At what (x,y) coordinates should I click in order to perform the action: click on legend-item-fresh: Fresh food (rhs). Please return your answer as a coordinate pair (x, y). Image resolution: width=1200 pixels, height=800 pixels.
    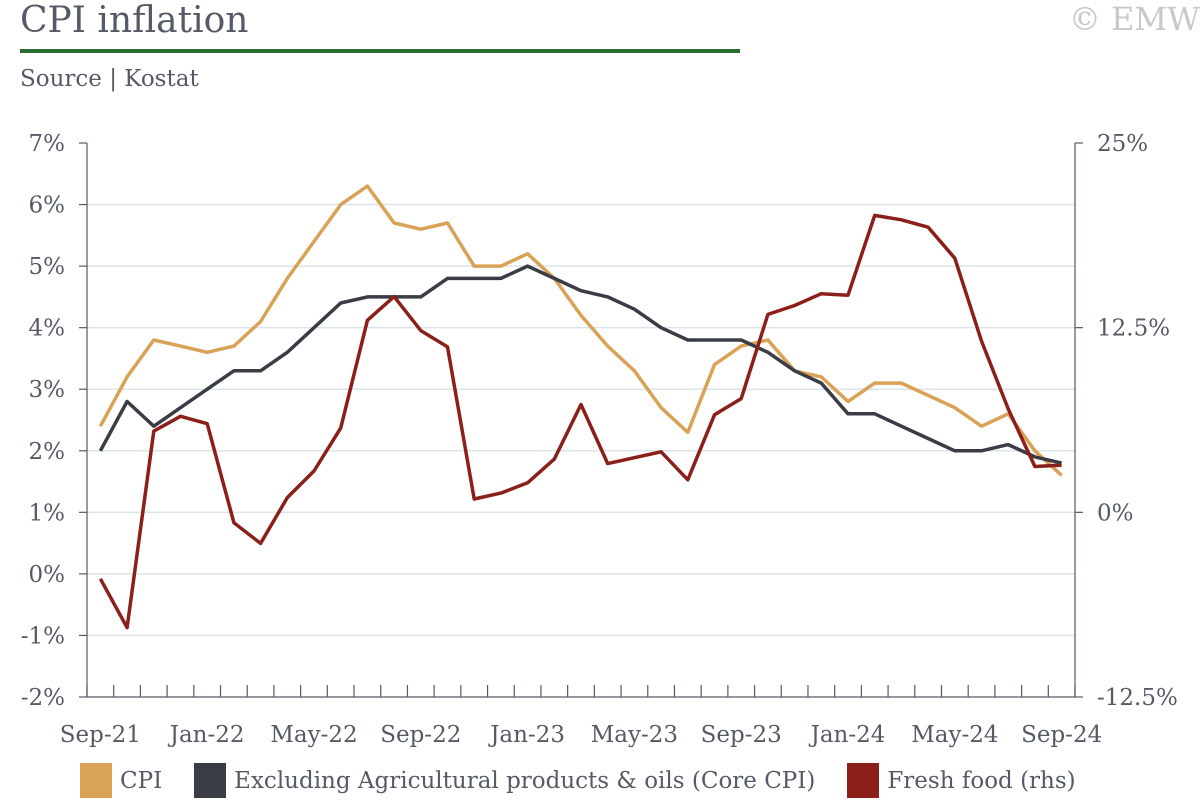
    Looking at the image, I should click on (961, 780).